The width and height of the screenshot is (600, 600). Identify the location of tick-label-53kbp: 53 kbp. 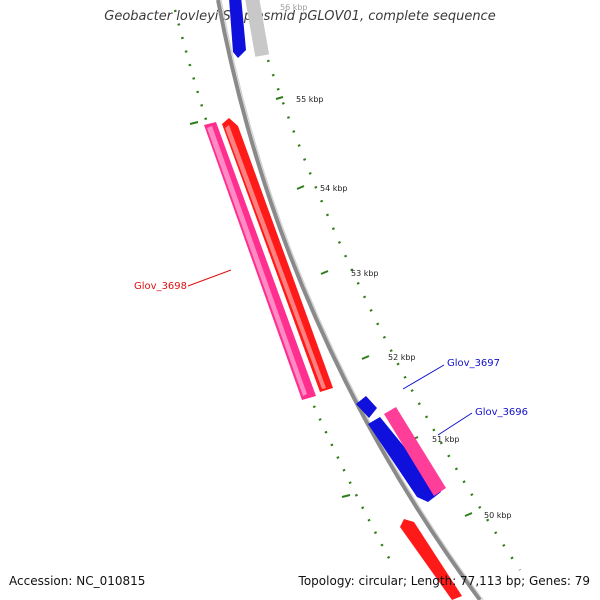
(365, 273).